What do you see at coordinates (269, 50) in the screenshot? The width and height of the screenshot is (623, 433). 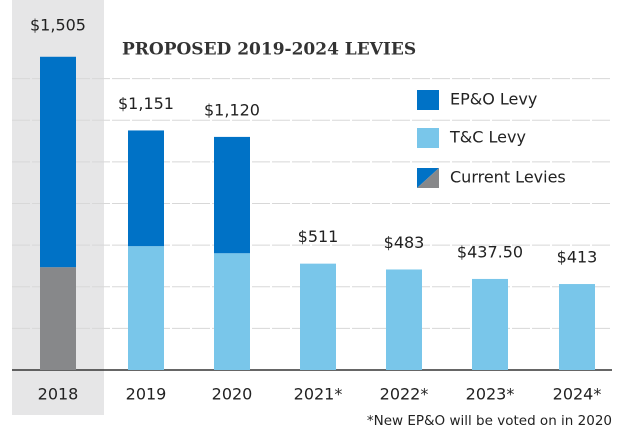 I see `chart-title: PROPOSED 2019-2024 LEVIES` at bounding box center [269, 50].